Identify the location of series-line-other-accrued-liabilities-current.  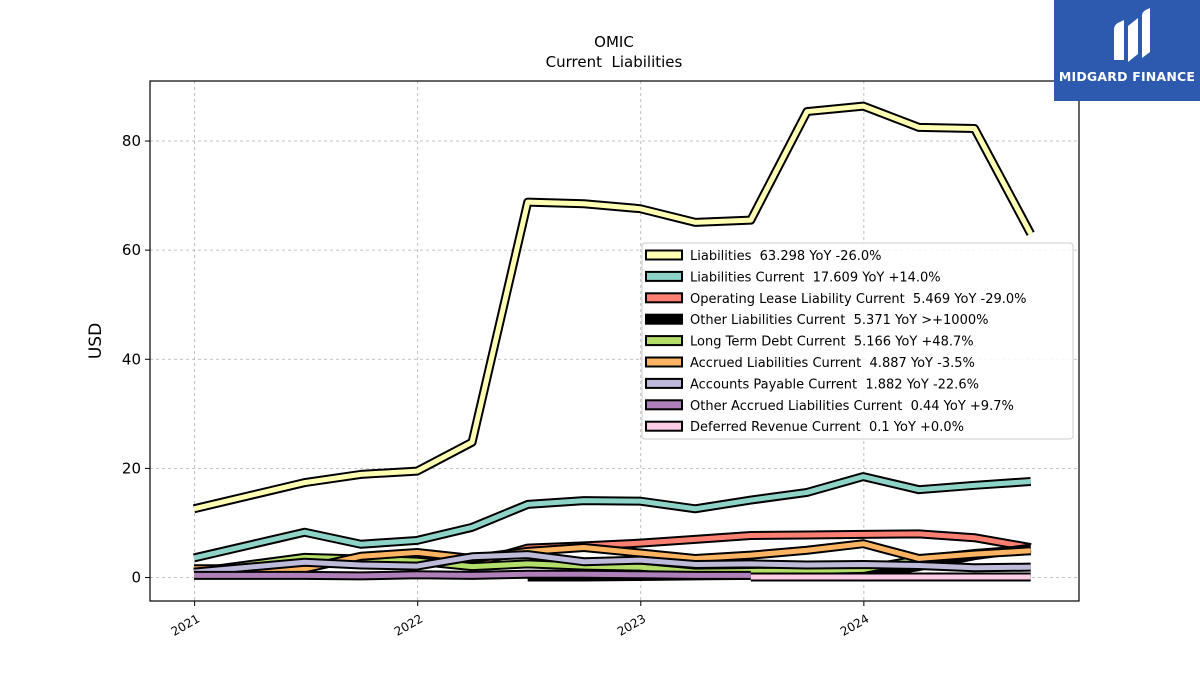
(472, 575).